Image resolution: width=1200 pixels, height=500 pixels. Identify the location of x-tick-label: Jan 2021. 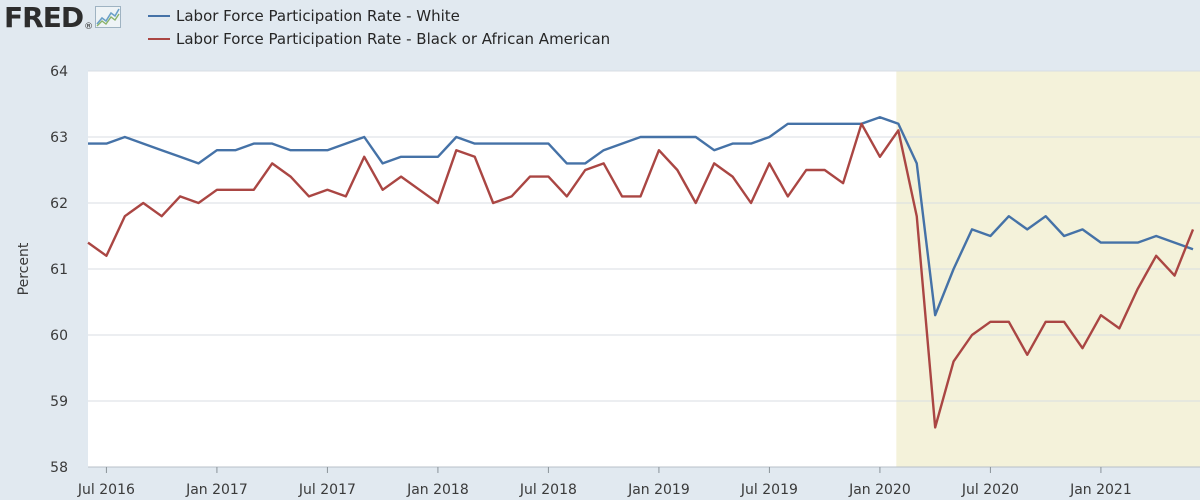
(1100, 490).